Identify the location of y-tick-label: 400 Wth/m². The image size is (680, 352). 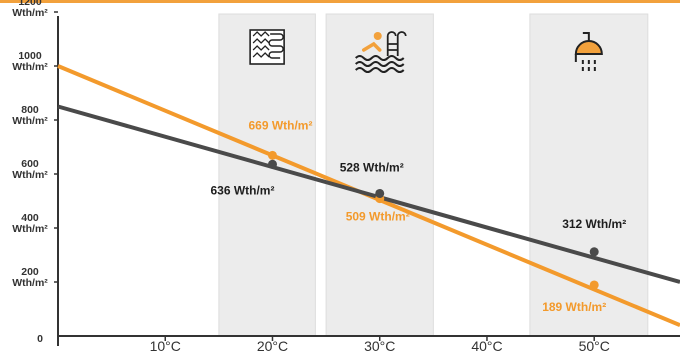
(30, 223).